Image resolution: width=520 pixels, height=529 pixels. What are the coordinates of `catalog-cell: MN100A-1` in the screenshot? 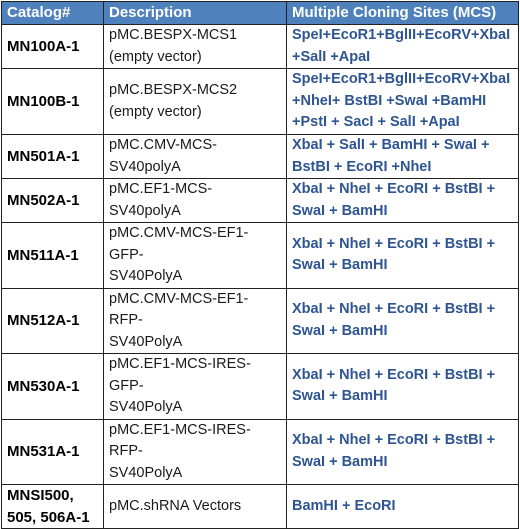 It's located at (52, 46).